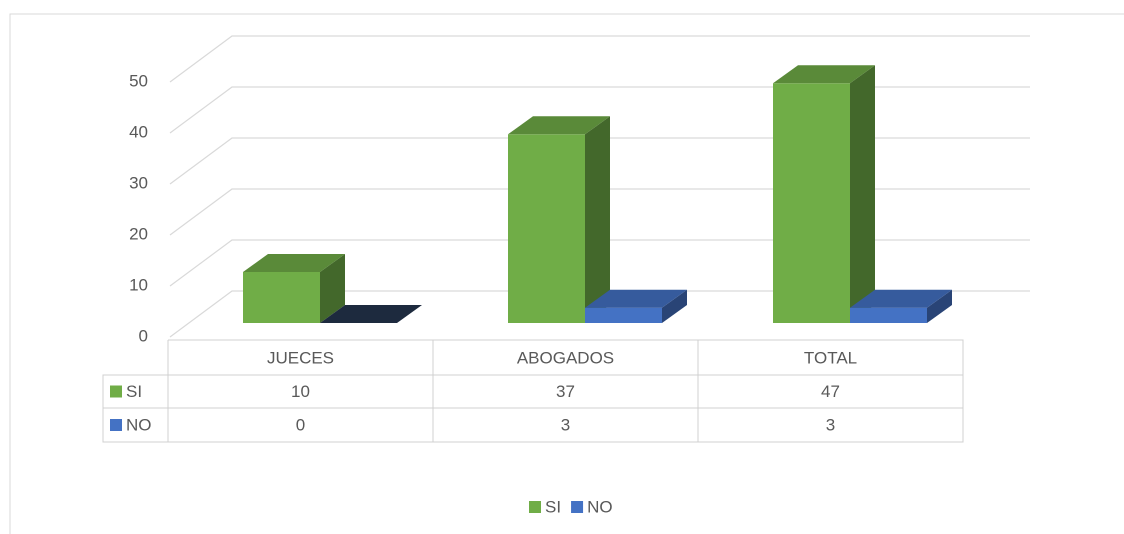 This screenshot has width=1124, height=534. I want to click on y-tick-label: 20, so click(138, 233).